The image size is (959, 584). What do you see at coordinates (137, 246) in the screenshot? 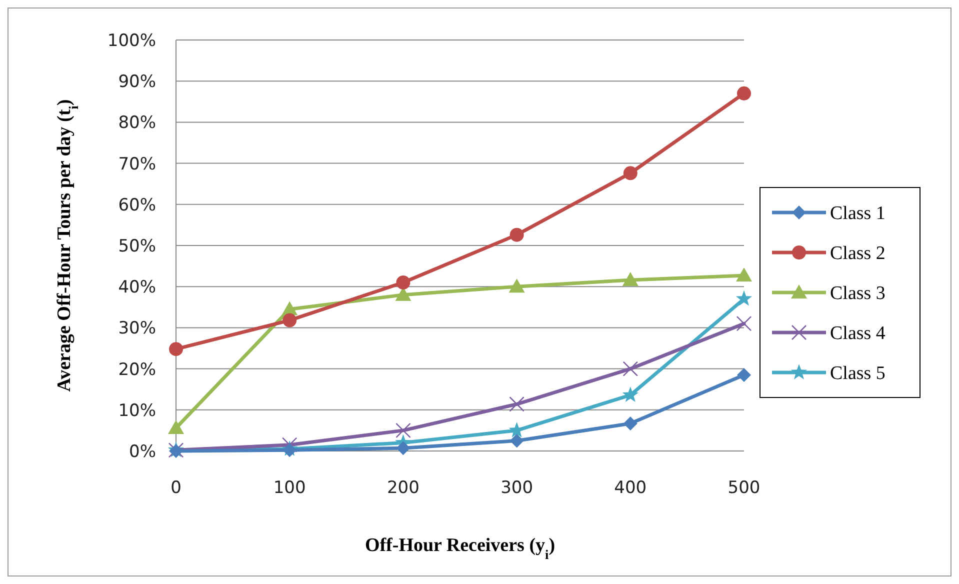
I see `y-tick-label: 50%` at bounding box center [137, 246].